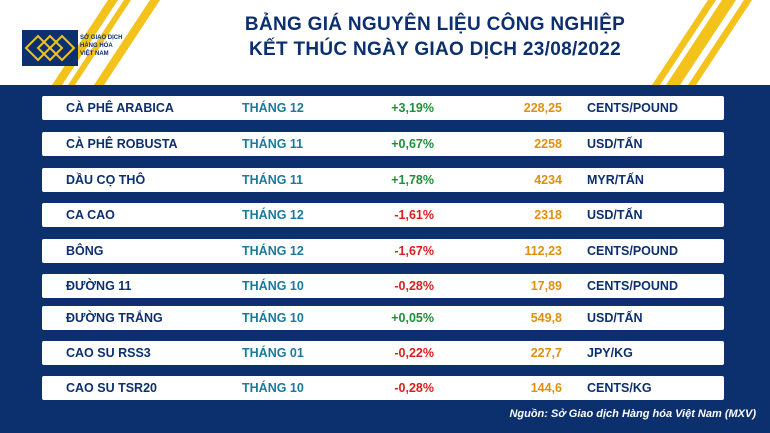 Image resolution: width=770 pixels, height=433 pixels. What do you see at coordinates (90, 215) in the screenshot?
I see `commodity-name: CA CAO` at bounding box center [90, 215].